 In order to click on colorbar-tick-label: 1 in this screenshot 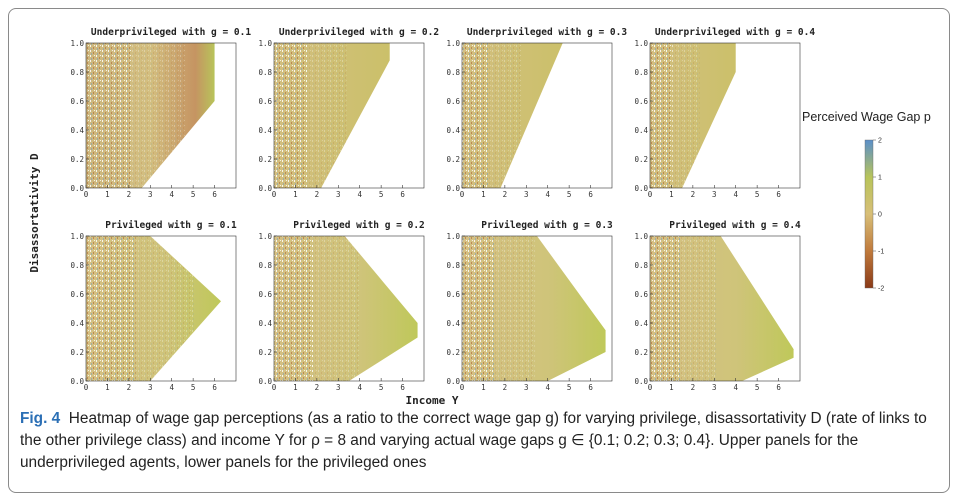, I will do `click(880, 178)`.